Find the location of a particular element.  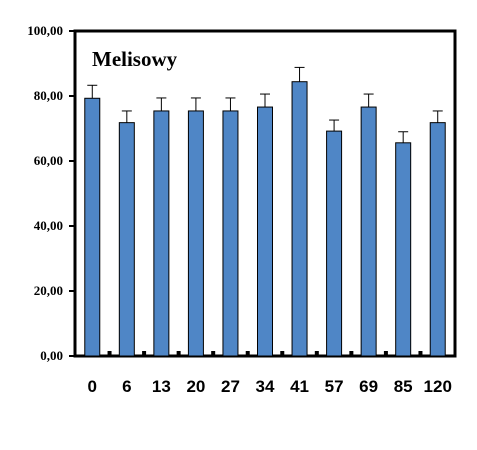

x-tick-label: 6 is located at coordinates (126, 386).